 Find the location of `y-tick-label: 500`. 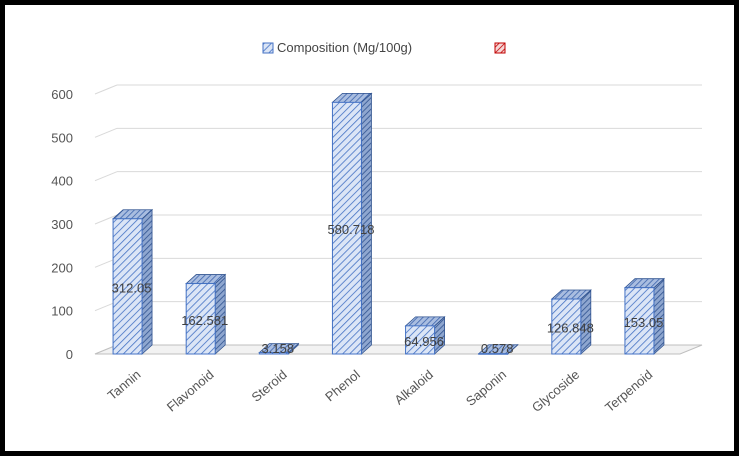

y-tick-label: 500 is located at coordinates (62, 137).